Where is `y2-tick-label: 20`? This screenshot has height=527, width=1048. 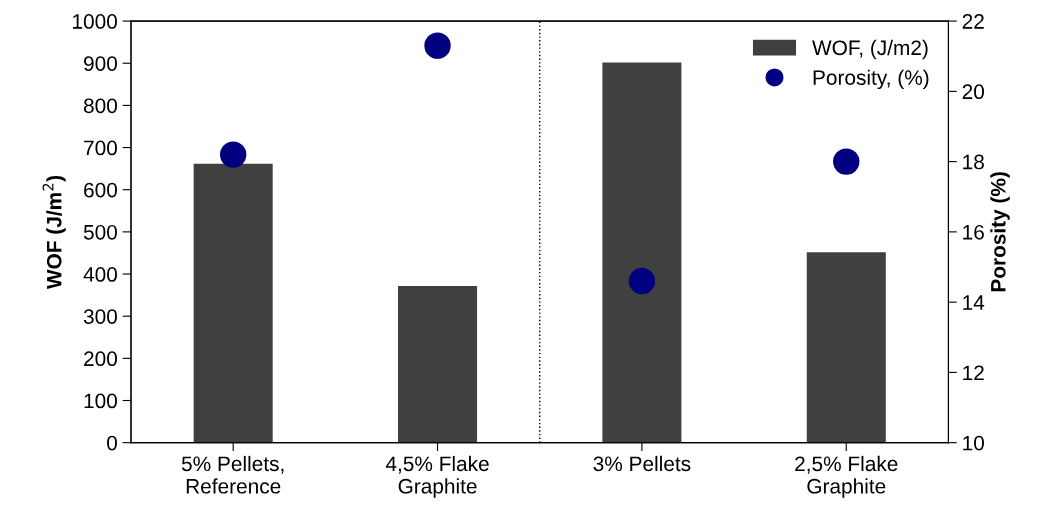 y2-tick-label: 20 is located at coordinates (973, 92).